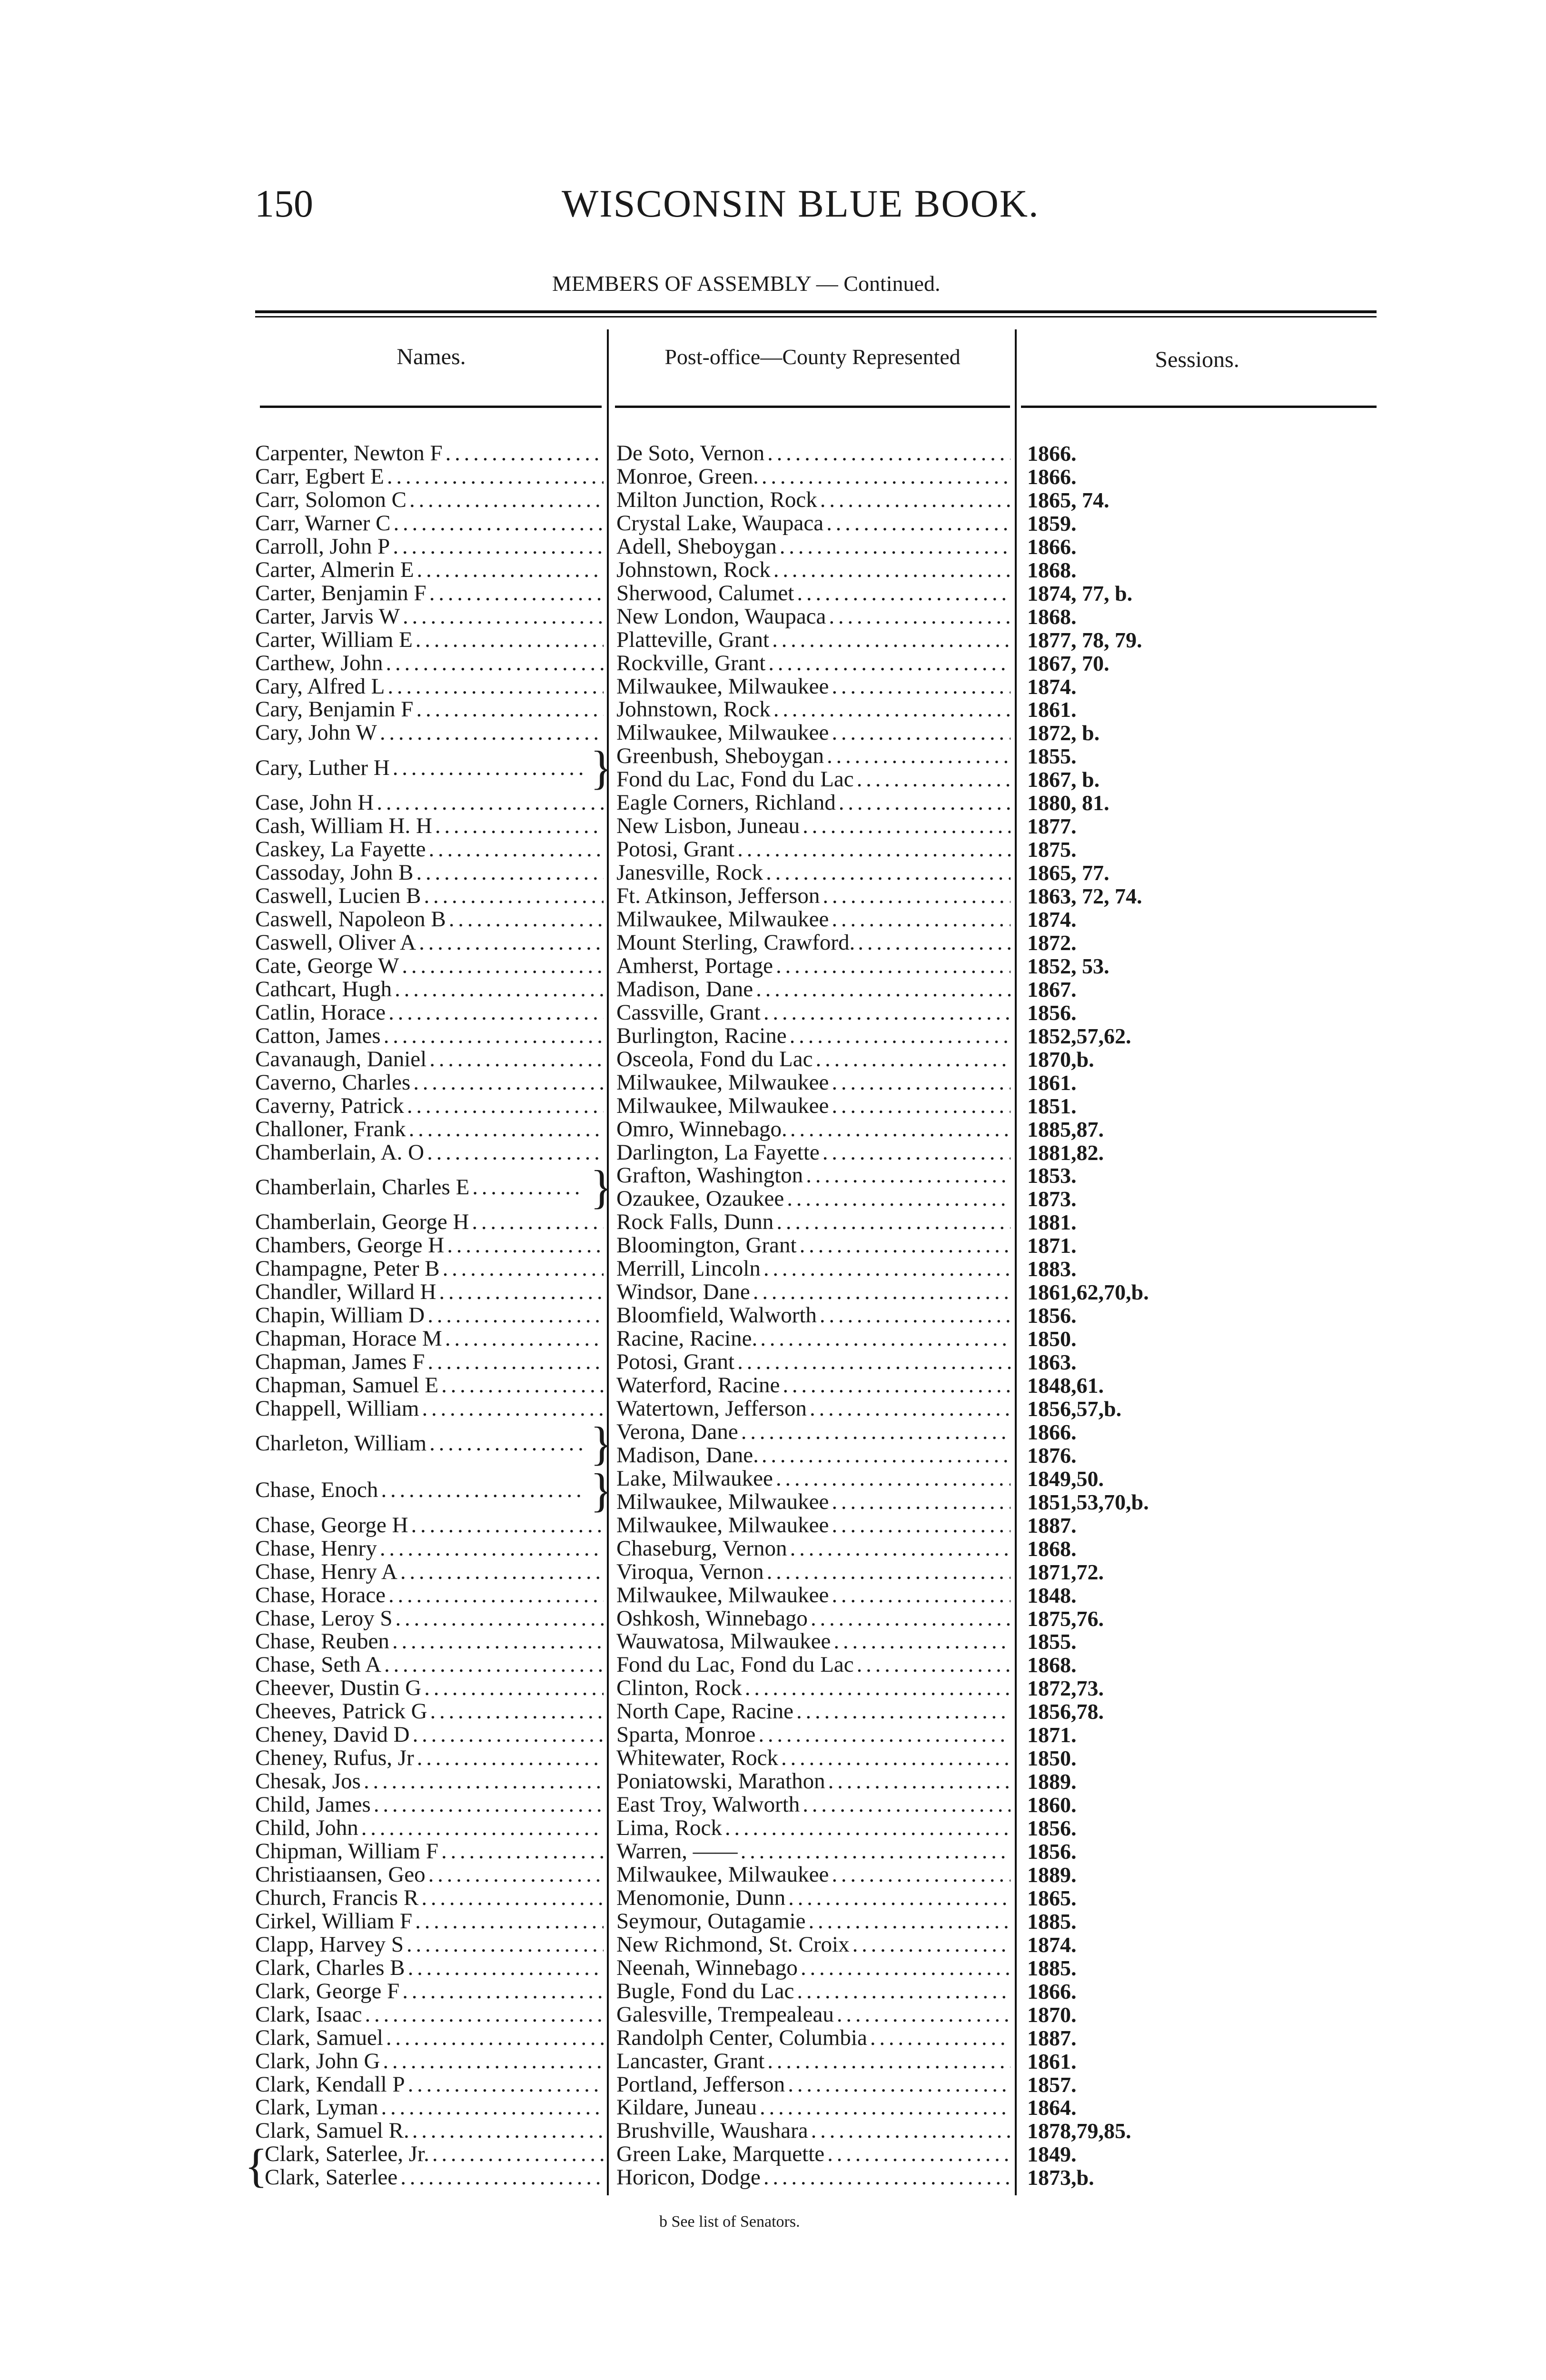 Image resolution: width=1546 pixels, height=2380 pixels. What do you see at coordinates (716, 1316) in the screenshot?
I see `post-office-county: Bloomfield, Walworth` at bounding box center [716, 1316].